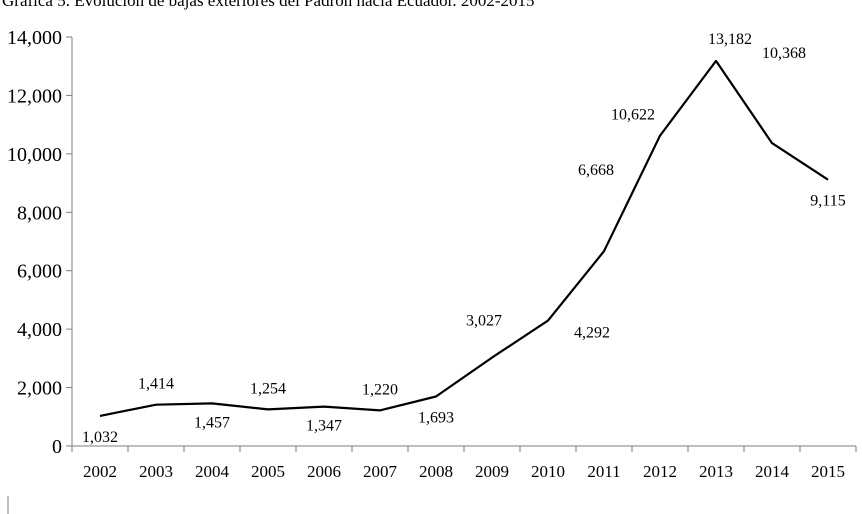  I want to click on data-label: 1,414, so click(156, 384).